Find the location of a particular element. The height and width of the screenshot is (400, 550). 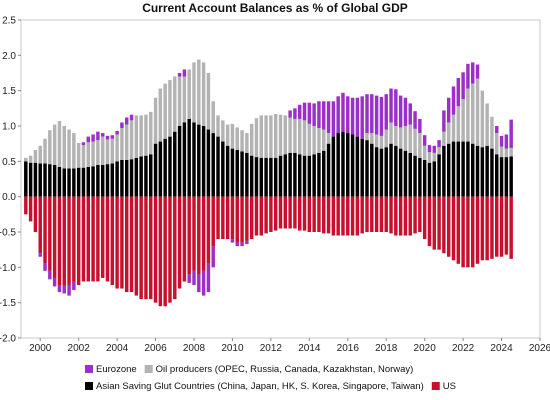

legend-label: Eurozone is located at coordinates (116, 369).